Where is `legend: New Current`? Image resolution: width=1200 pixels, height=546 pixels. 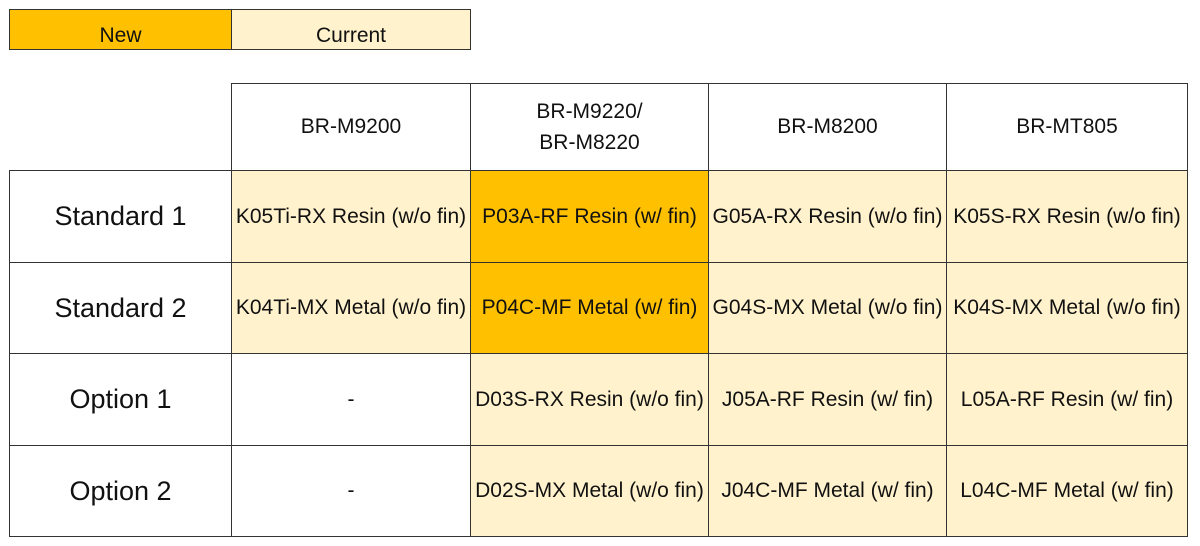
legend: New Current is located at coordinates (240, 29).